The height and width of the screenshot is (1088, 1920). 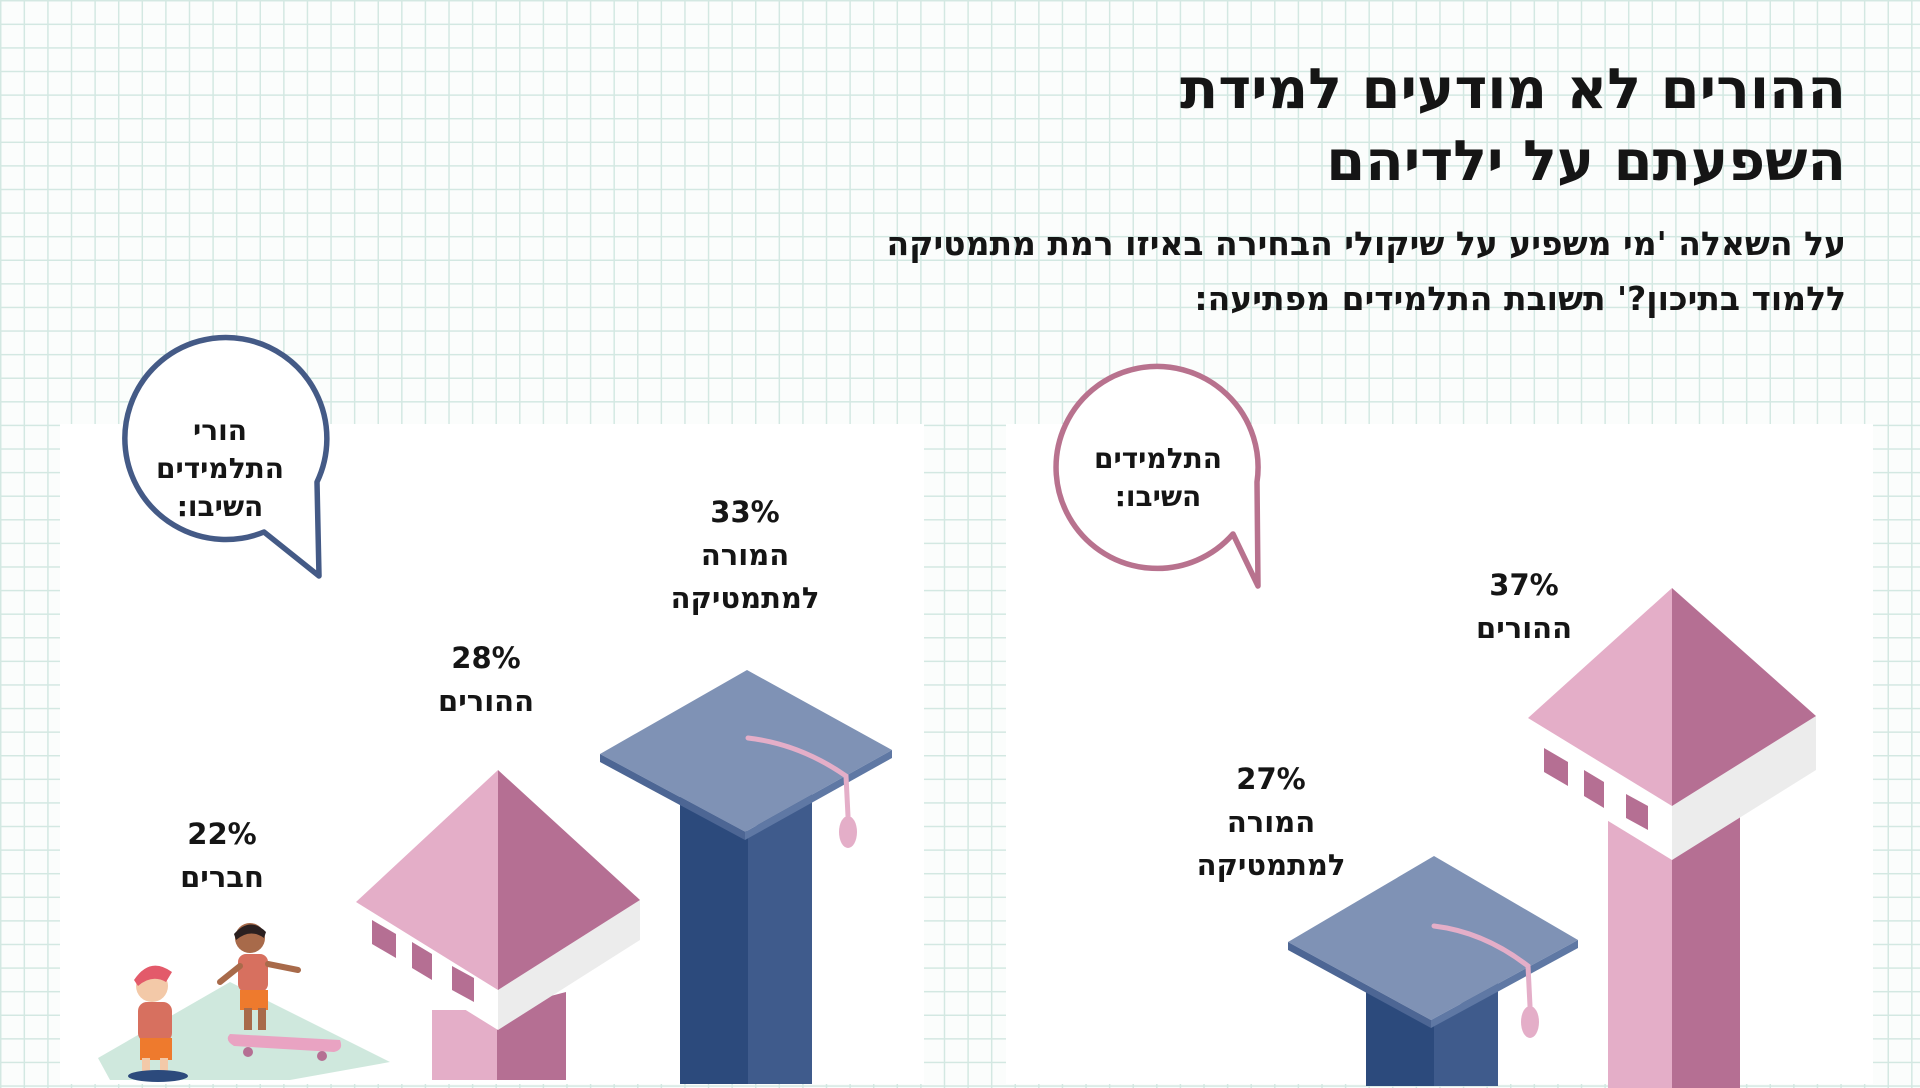 I want to click on data-label: 28% ההורים, so click(x=486, y=680).